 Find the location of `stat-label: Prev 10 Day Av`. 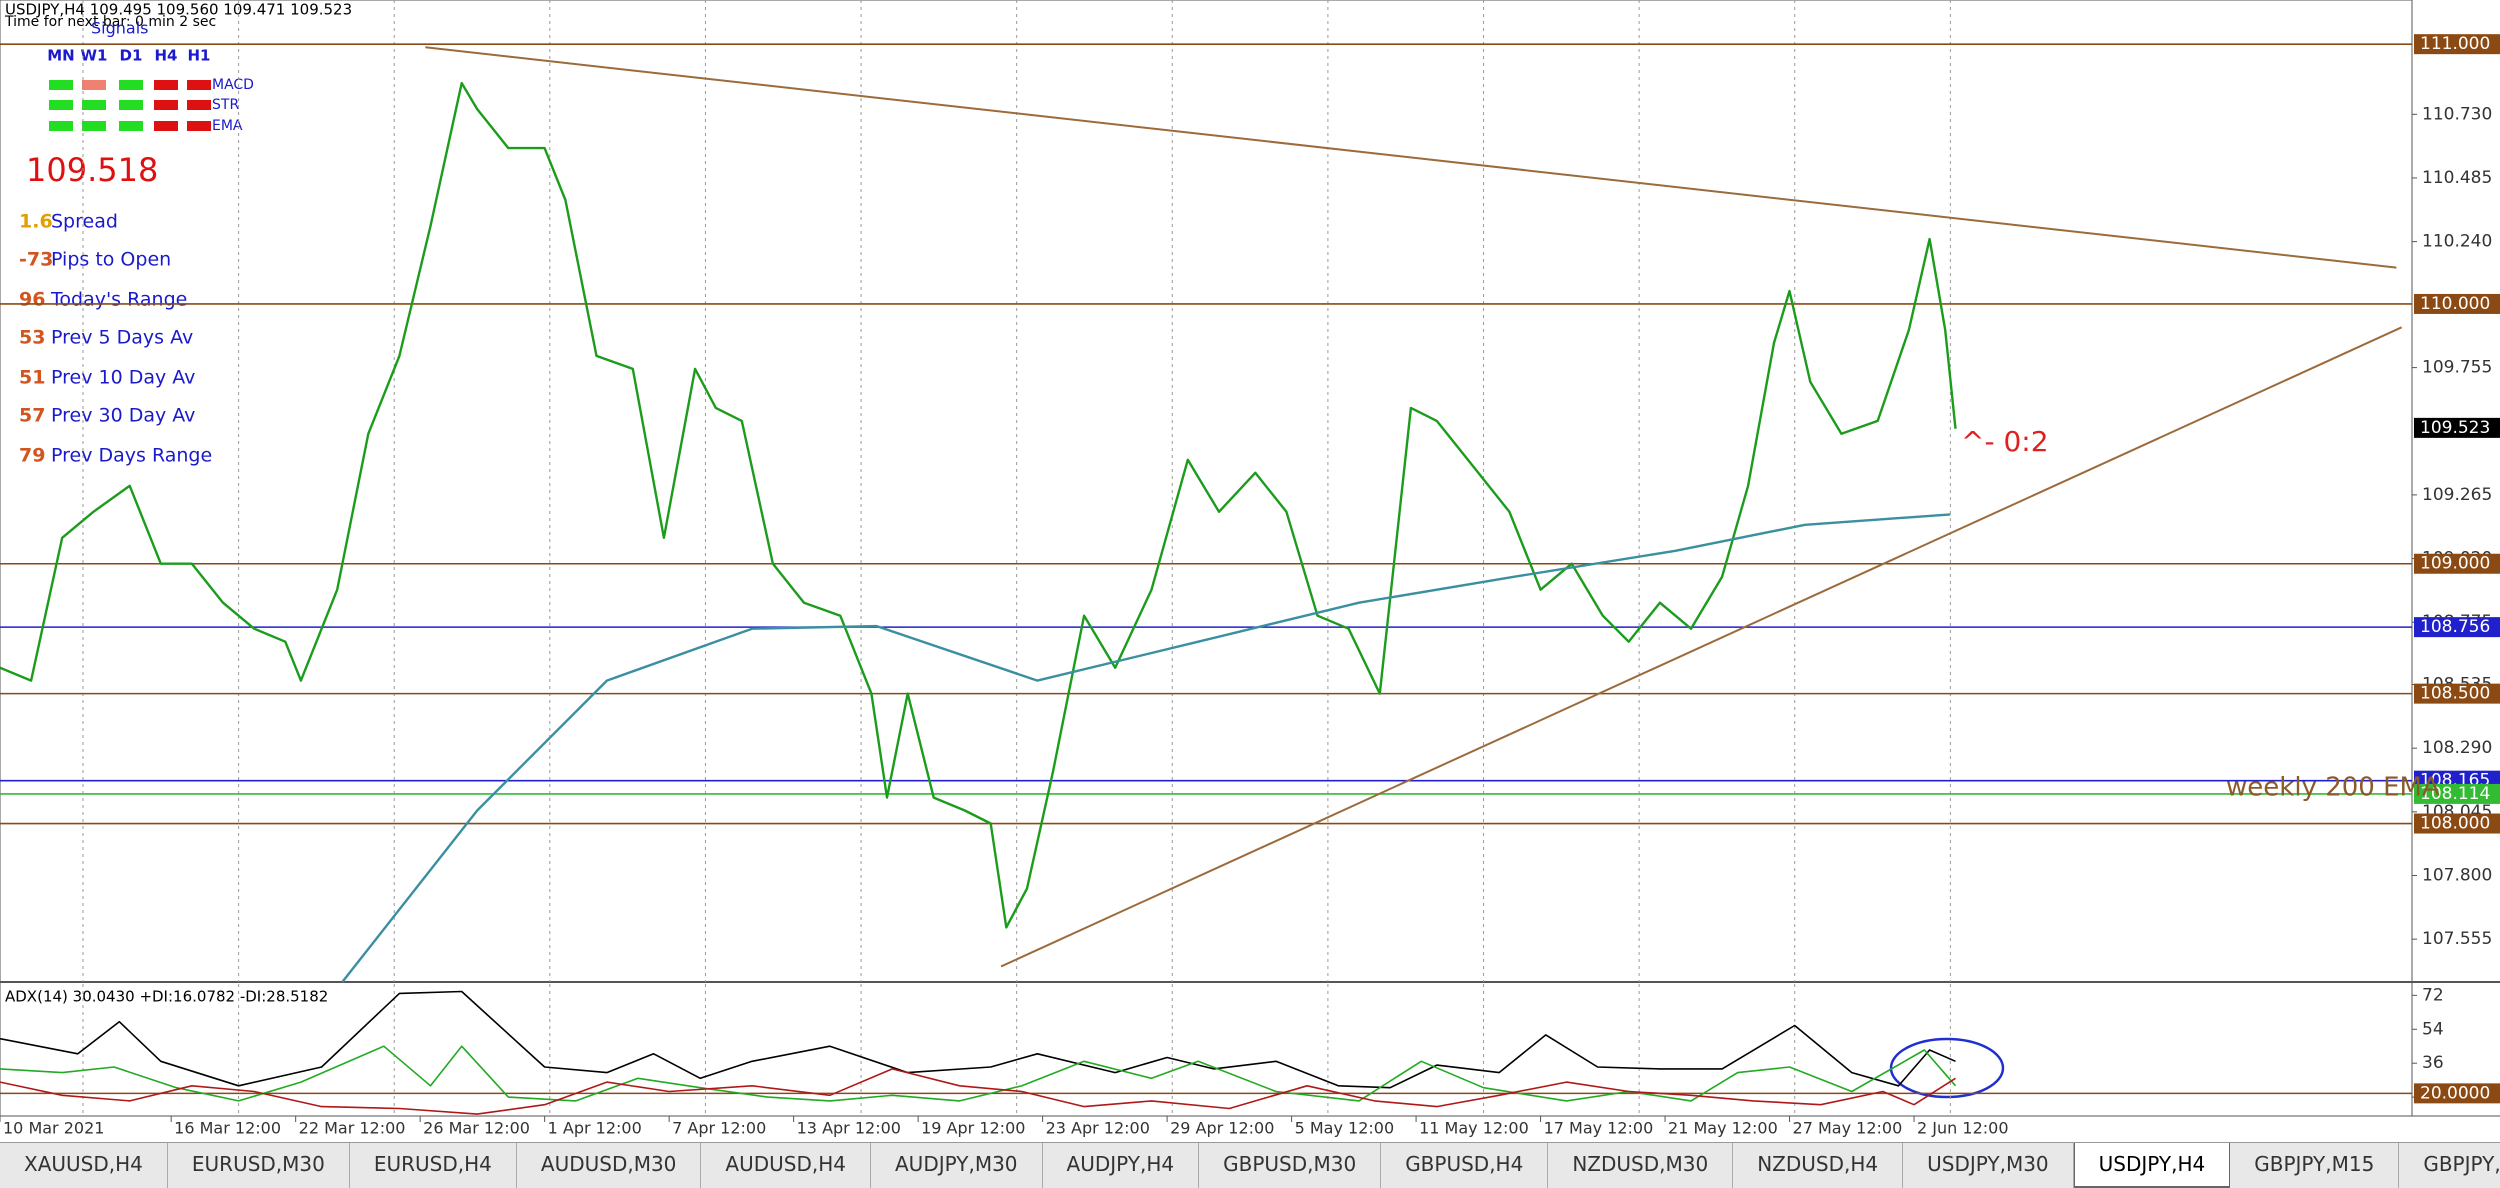

stat-label: Prev 10 Day Av is located at coordinates (123, 378).